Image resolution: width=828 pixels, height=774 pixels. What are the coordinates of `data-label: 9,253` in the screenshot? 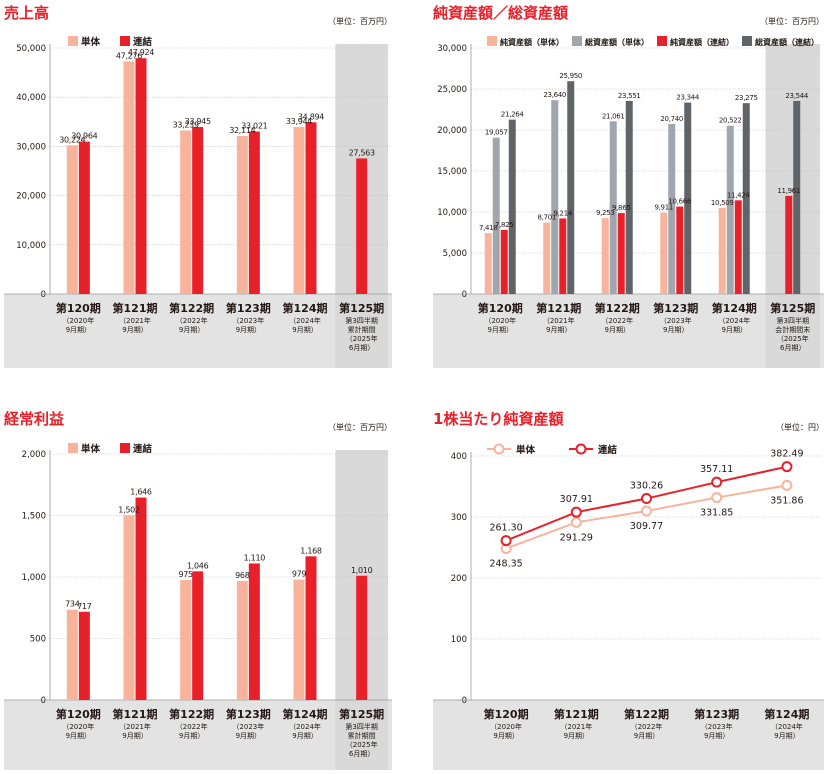 It's located at (605, 213).